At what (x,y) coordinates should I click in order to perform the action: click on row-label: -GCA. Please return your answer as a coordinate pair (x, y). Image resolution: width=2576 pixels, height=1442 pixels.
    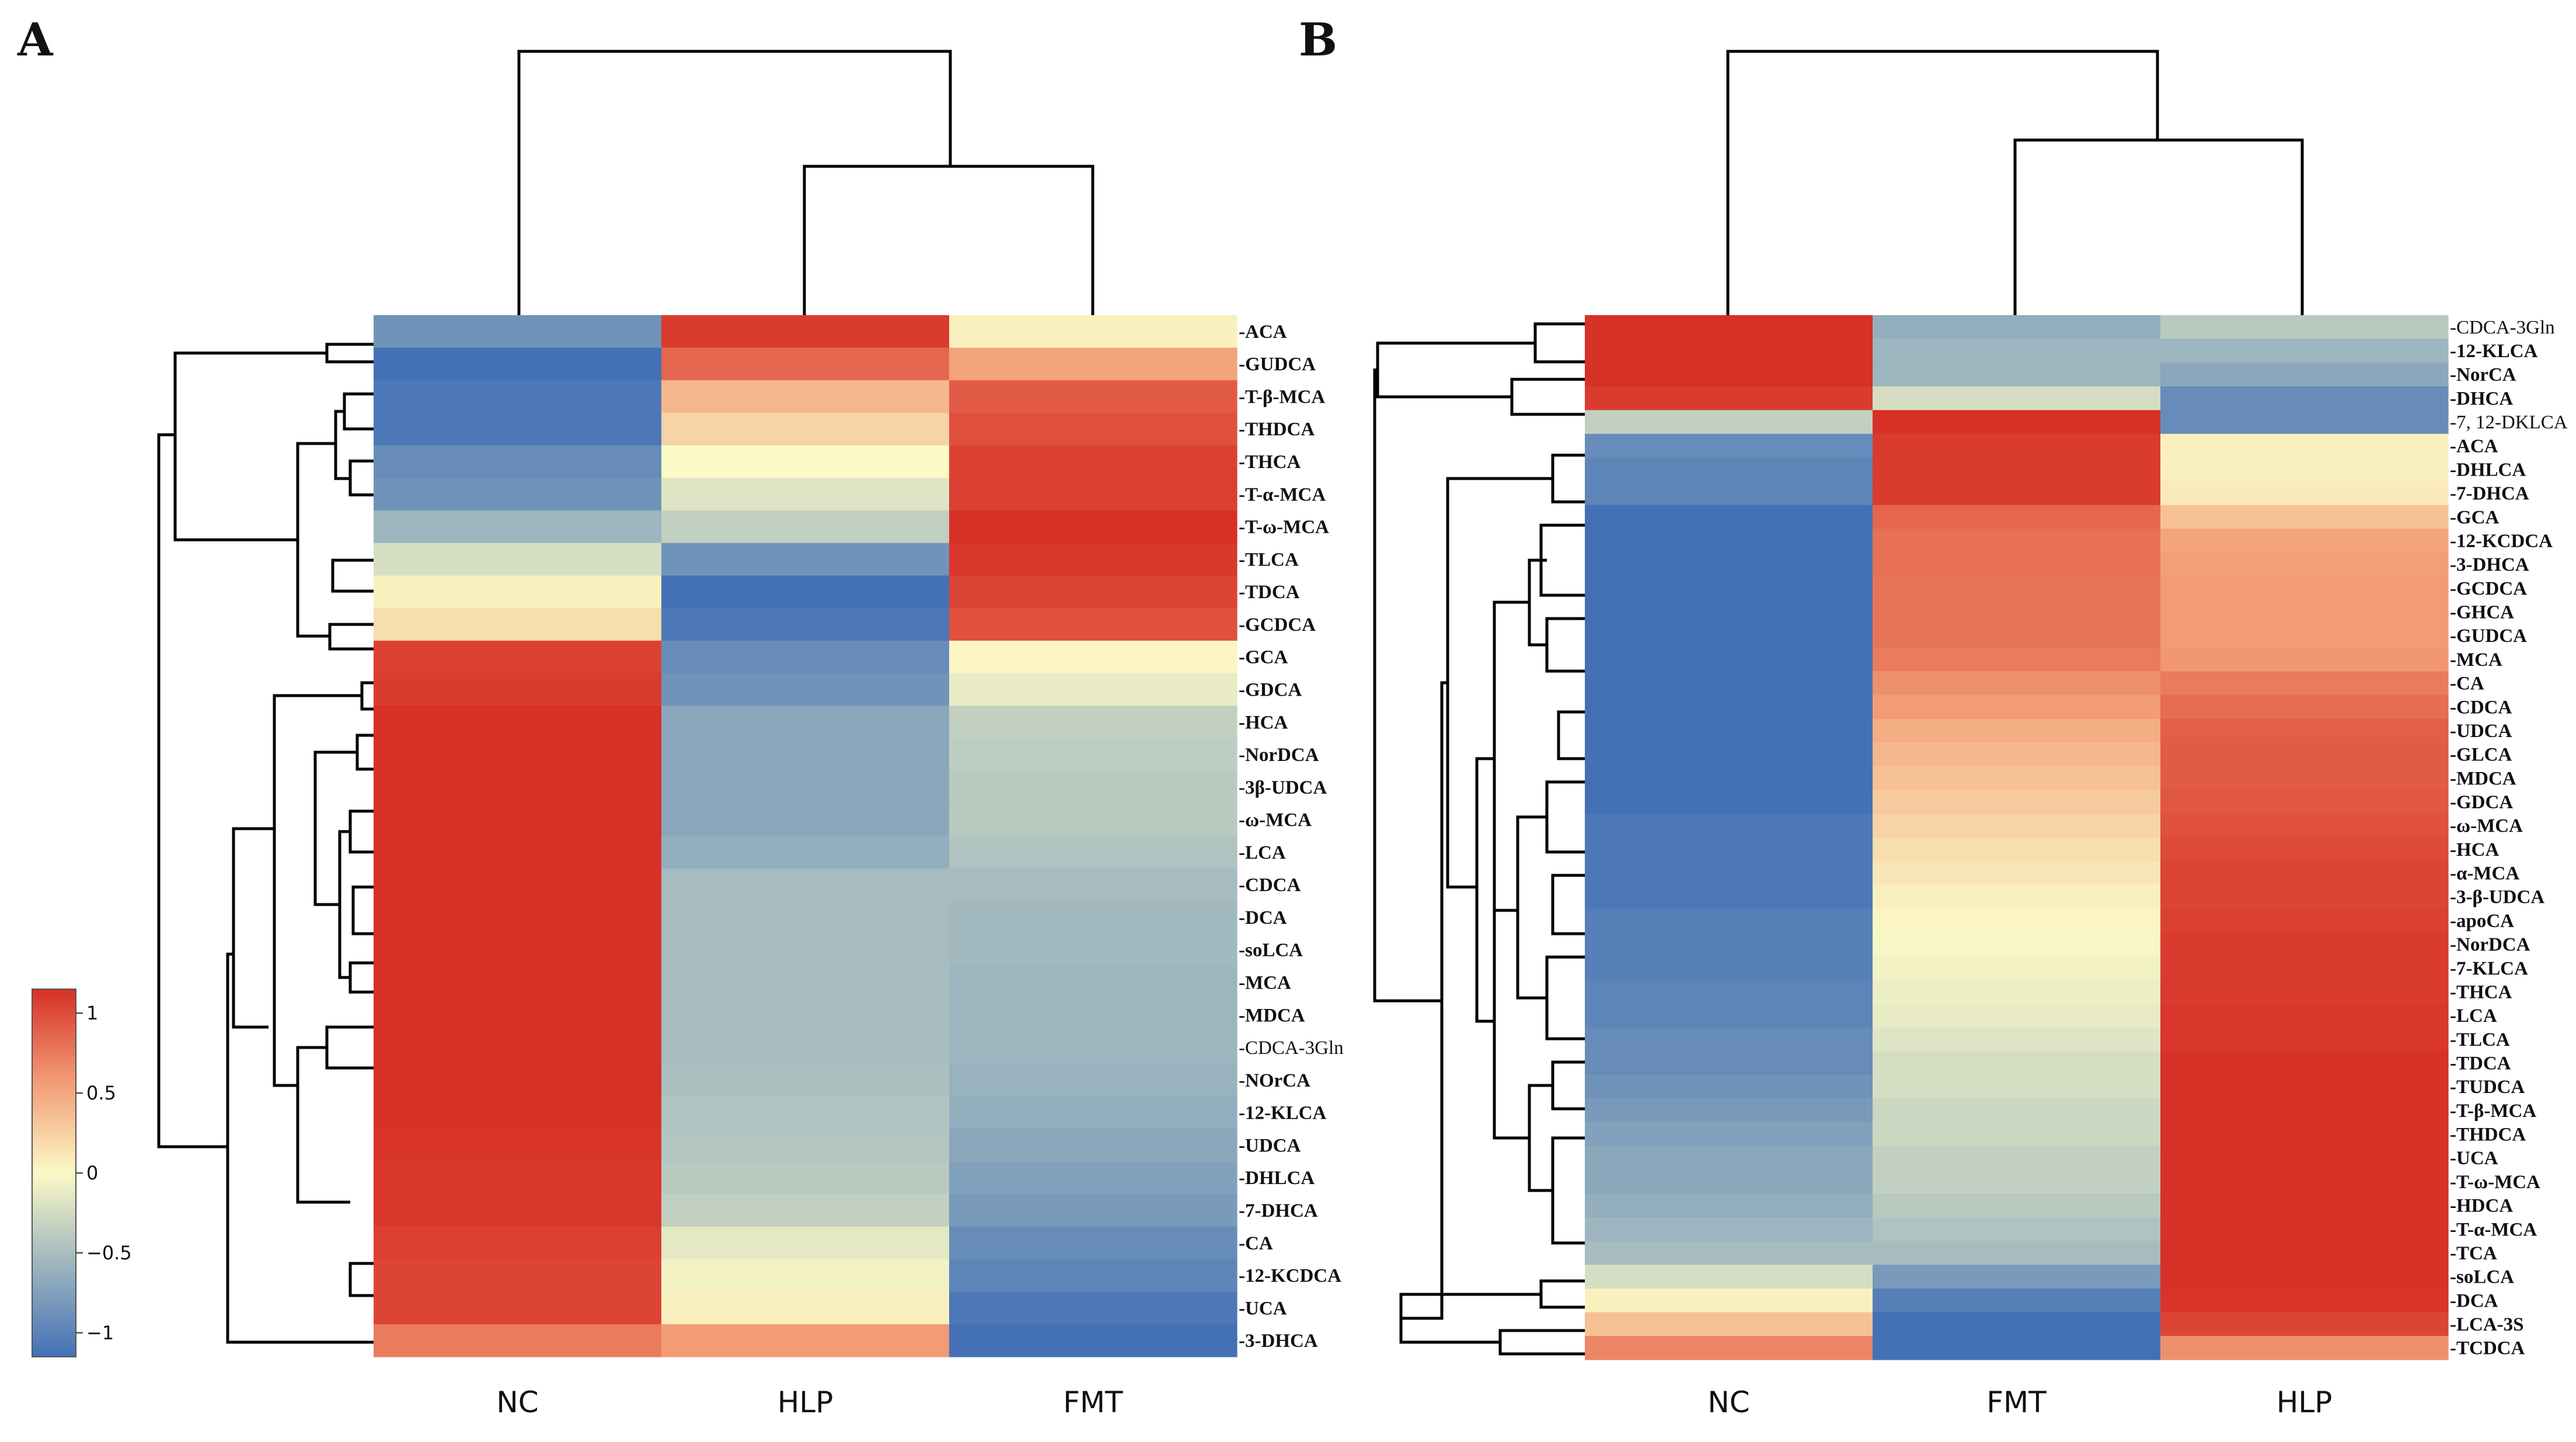
    Looking at the image, I should click on (1263, 657).